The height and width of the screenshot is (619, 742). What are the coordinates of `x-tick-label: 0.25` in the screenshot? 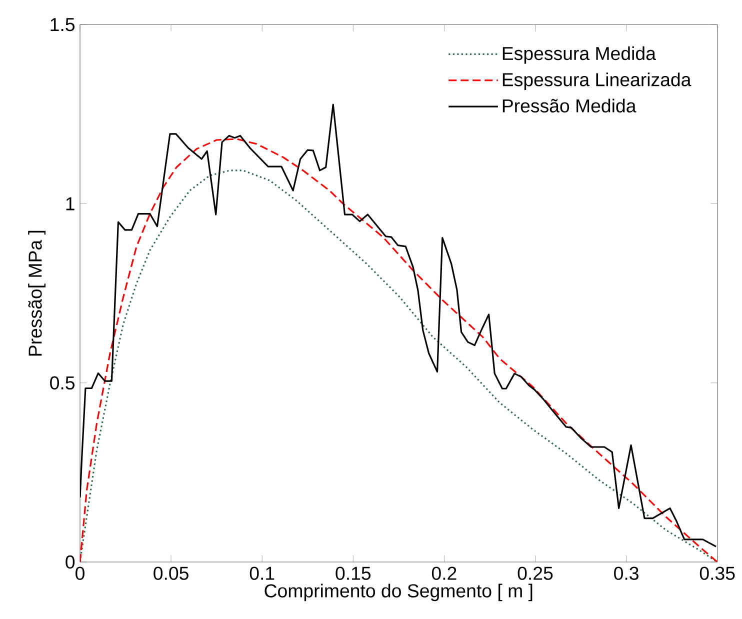 It's located at (535, 573).